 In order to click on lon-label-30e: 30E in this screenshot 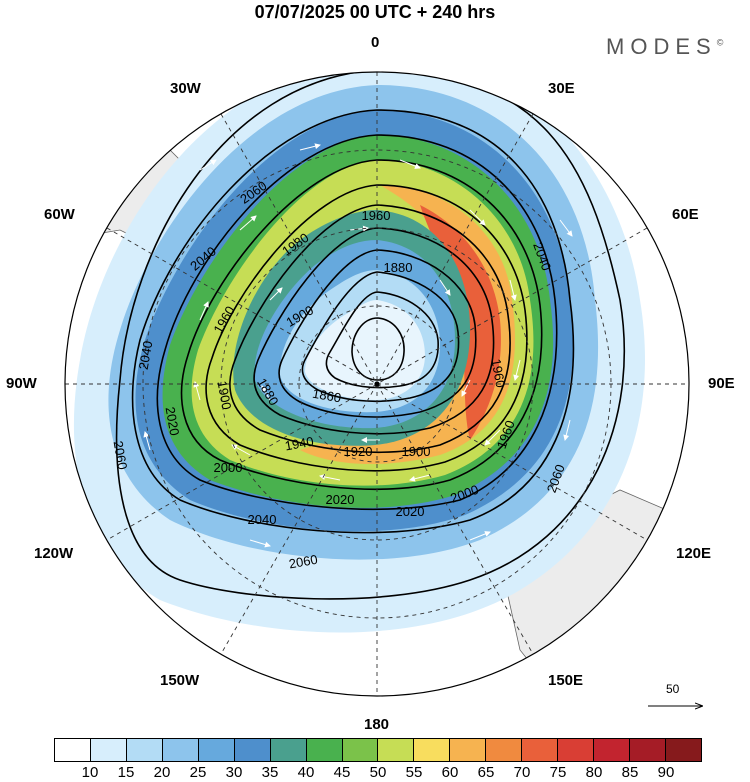, I will do `click(561, 88)`.